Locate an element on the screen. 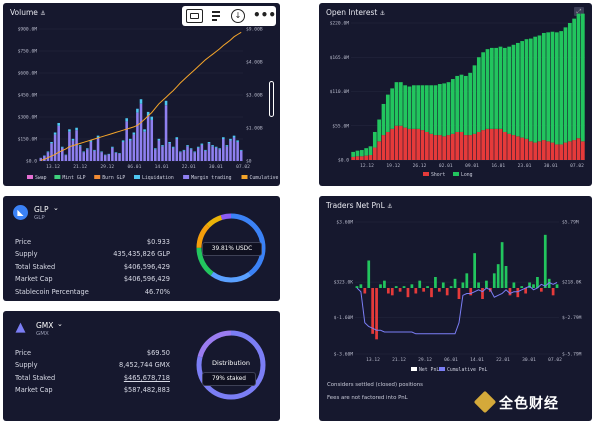  x-tick-label: 06.01 is located at coordinates (451, 360).